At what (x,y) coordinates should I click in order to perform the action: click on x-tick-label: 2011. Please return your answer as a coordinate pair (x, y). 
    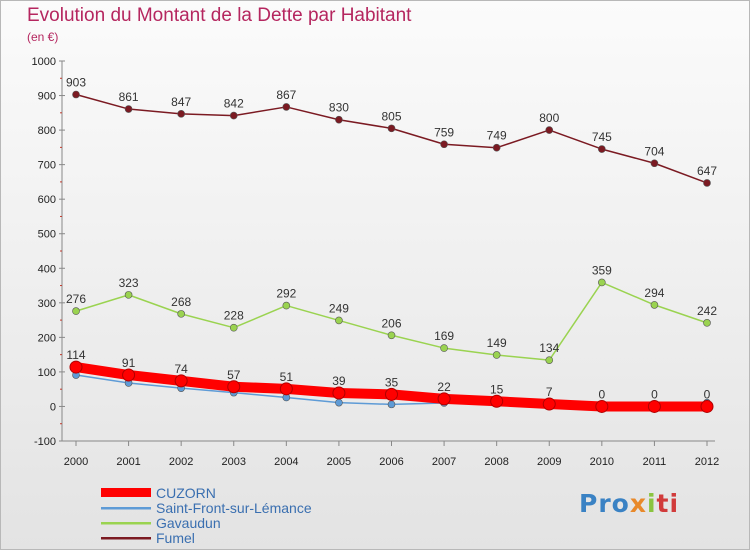
    Looking at the image, I should click on (655, 462).